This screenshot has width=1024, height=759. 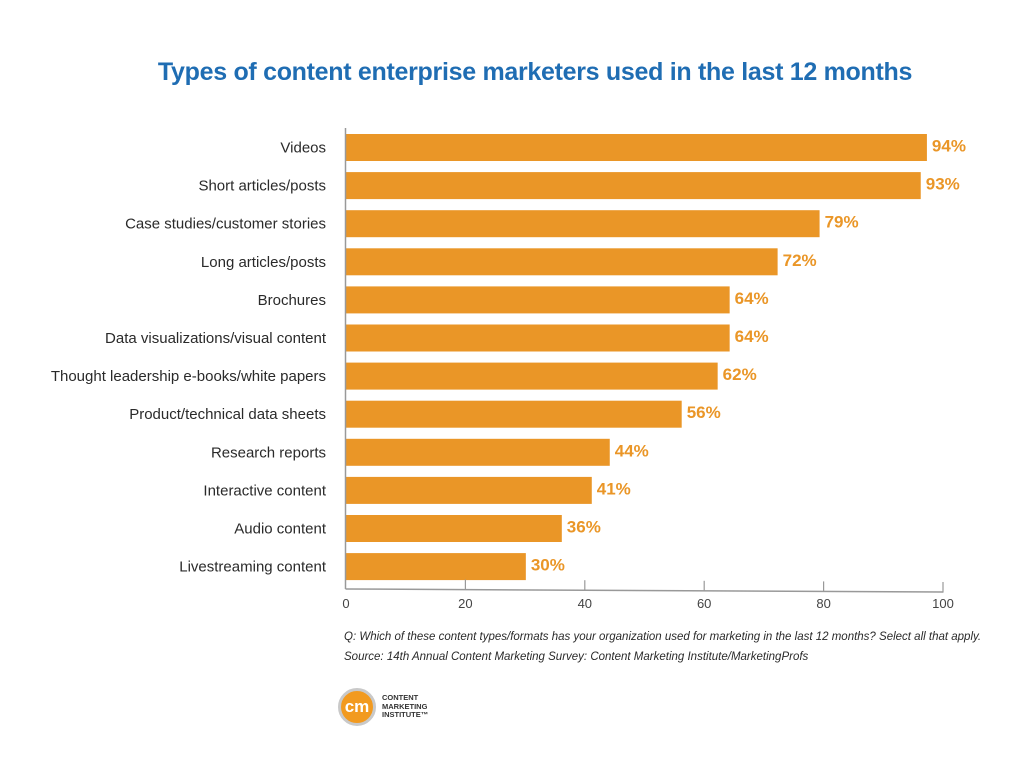 What do you see at coordinates (614, 488) in the screenshot?
I see `value-label: 41%` at bounding box center [614, 488].